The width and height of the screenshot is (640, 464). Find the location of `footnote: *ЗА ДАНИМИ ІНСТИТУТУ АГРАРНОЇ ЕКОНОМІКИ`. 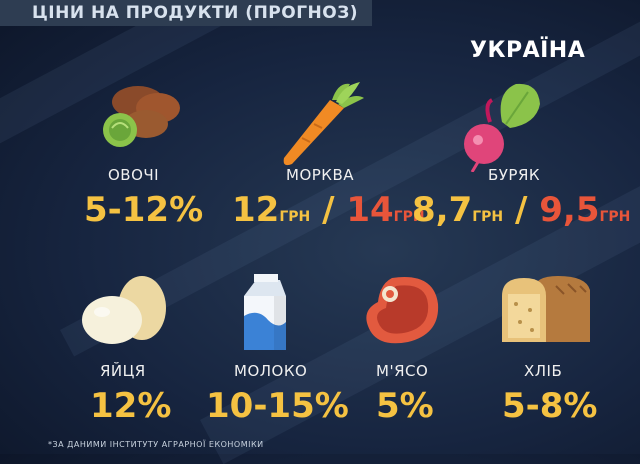

footnote: *ЗА ДАНИМИ ІНСТИТУТУ АГРАРНОЇ ЕКОНОМІКИ is located at coordinates (156, 444).